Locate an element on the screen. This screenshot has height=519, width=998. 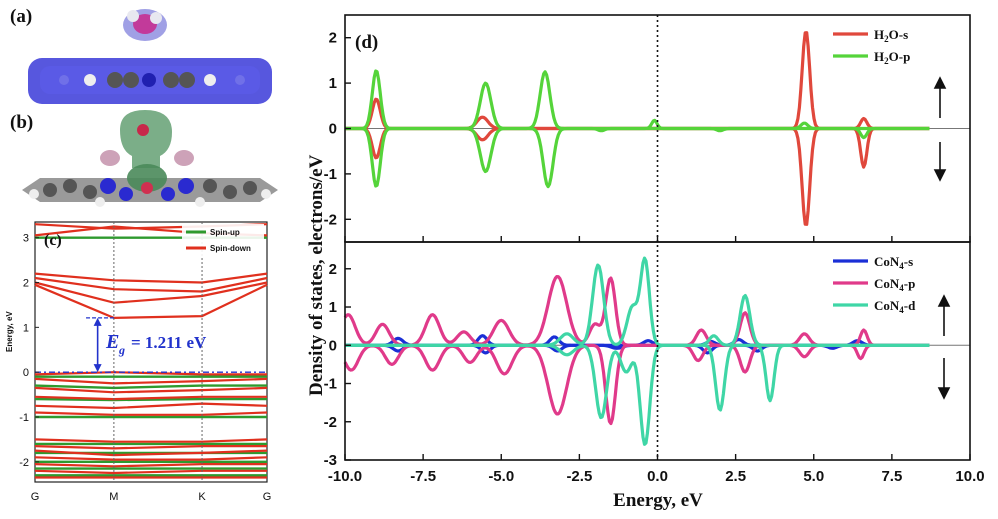
band-gap-annotation: E g = 1.211 eV is located at coordinates (156, 344).